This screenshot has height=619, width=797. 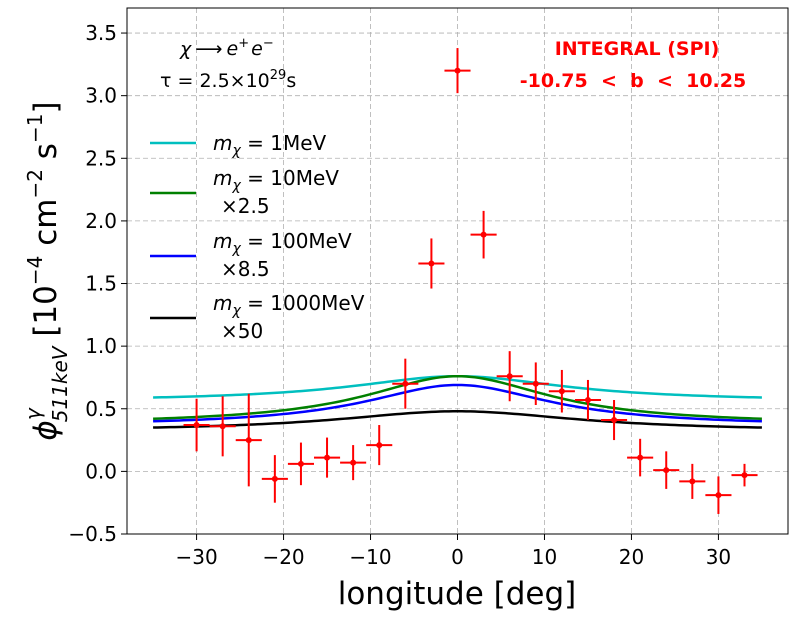 I want to click on x-tick-label: 20, so click(x=631, y=557).